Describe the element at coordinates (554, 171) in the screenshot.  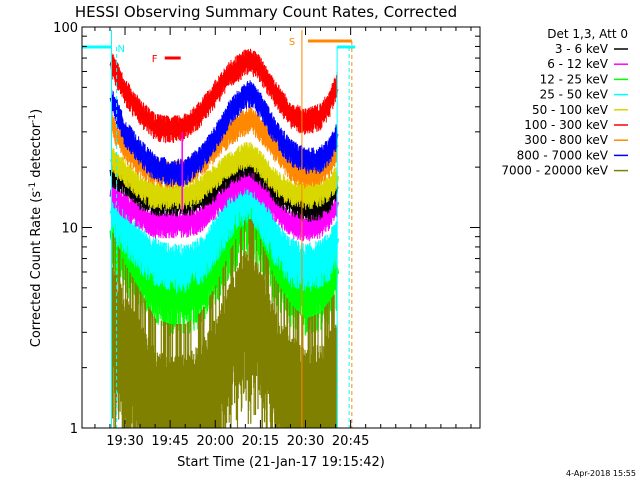
I see `legend-entry-label: 7000 - 20000 keV` at that location.